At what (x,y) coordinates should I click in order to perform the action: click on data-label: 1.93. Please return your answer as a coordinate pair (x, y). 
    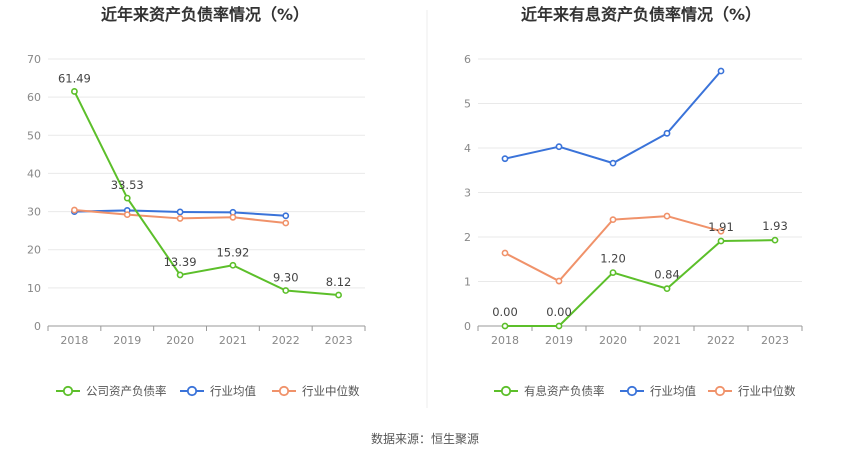
    Looking at the image, I should click on (775, 226).